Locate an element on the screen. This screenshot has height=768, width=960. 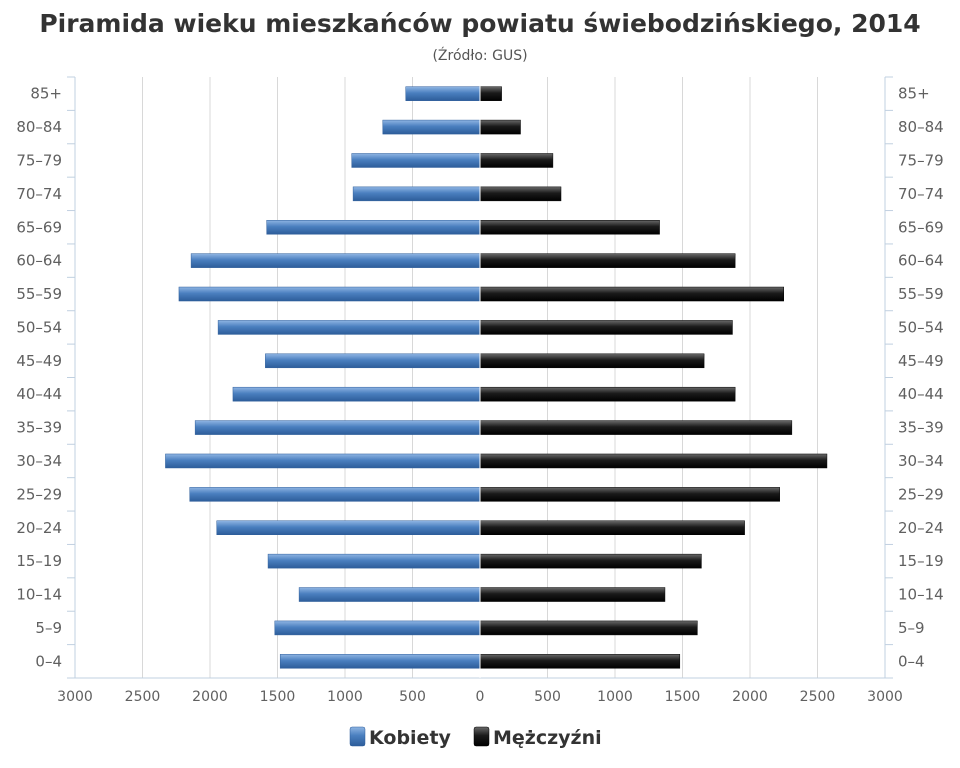
category-label-left: 10–14 is located at coordinates (39, 595).